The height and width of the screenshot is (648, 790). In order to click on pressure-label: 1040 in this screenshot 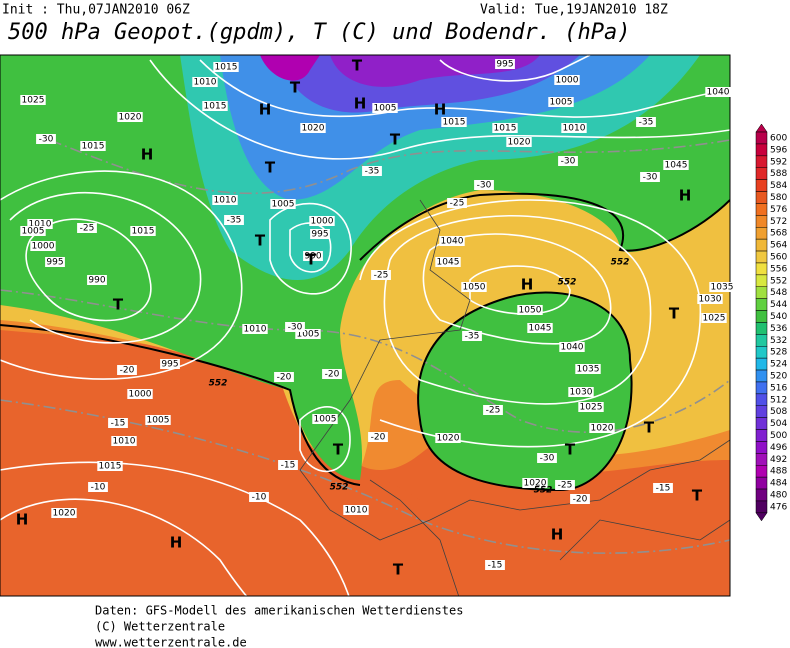, I will do `click(718, 93)`.